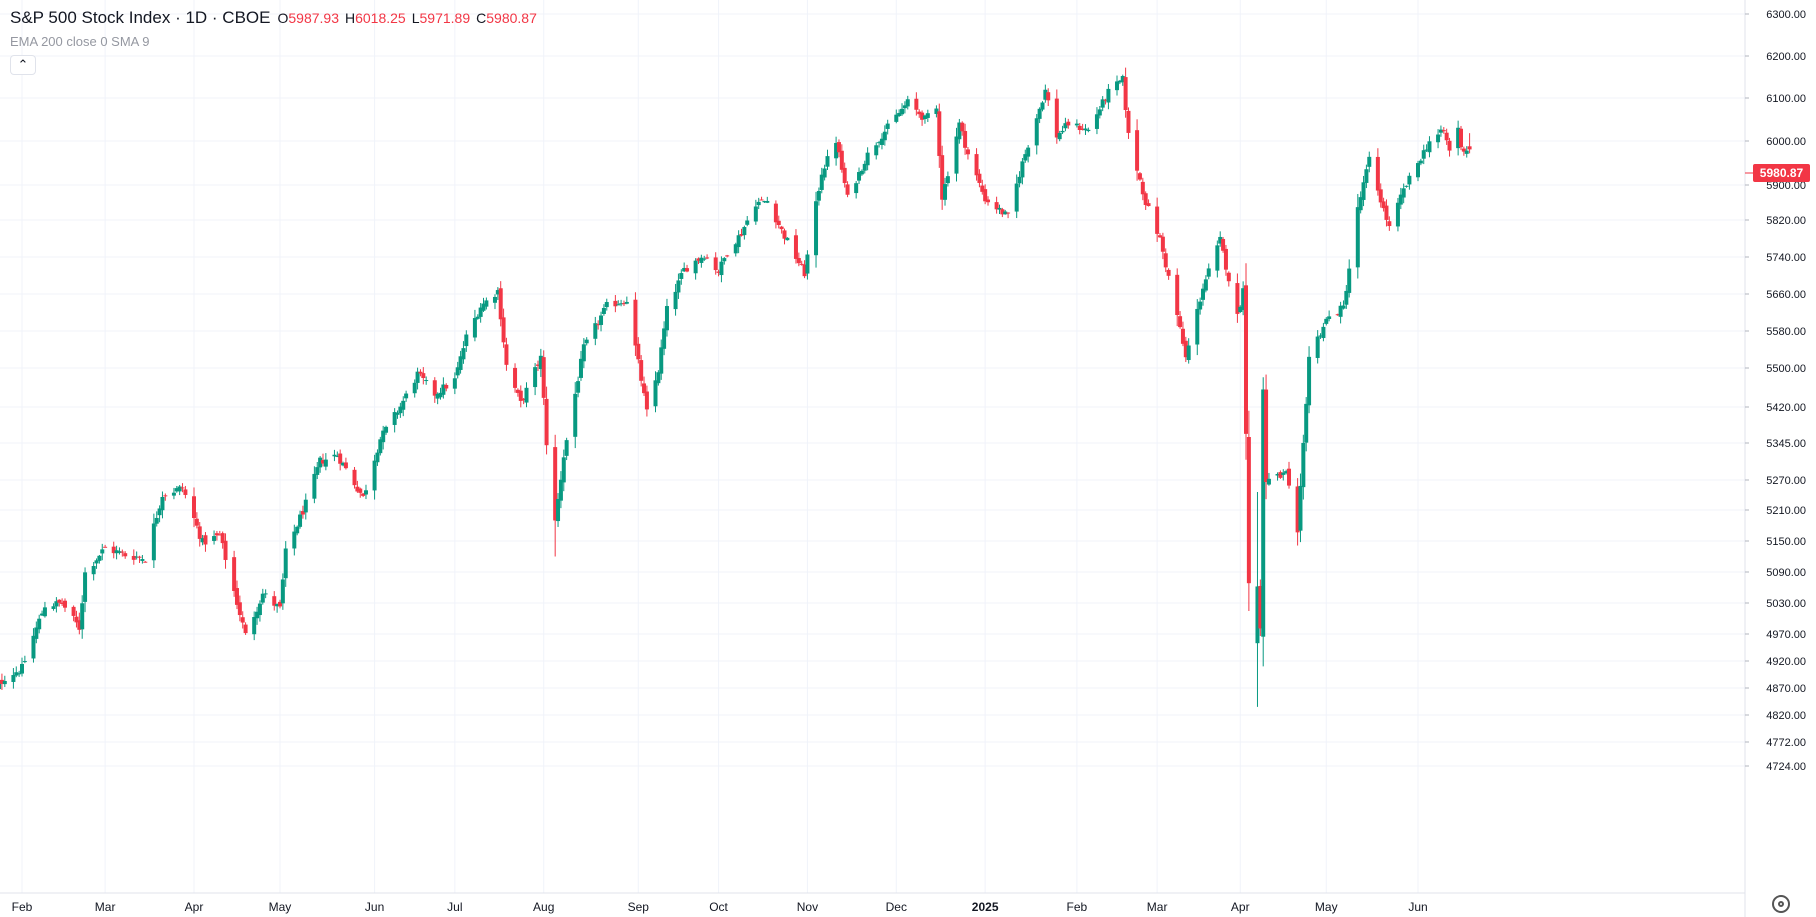 The image size is (1816, 917). What do you see at coordinates (23, 65) in the screenshot?
I see `collapse-legend-button: ⌃` at bounding box center [23, 65].